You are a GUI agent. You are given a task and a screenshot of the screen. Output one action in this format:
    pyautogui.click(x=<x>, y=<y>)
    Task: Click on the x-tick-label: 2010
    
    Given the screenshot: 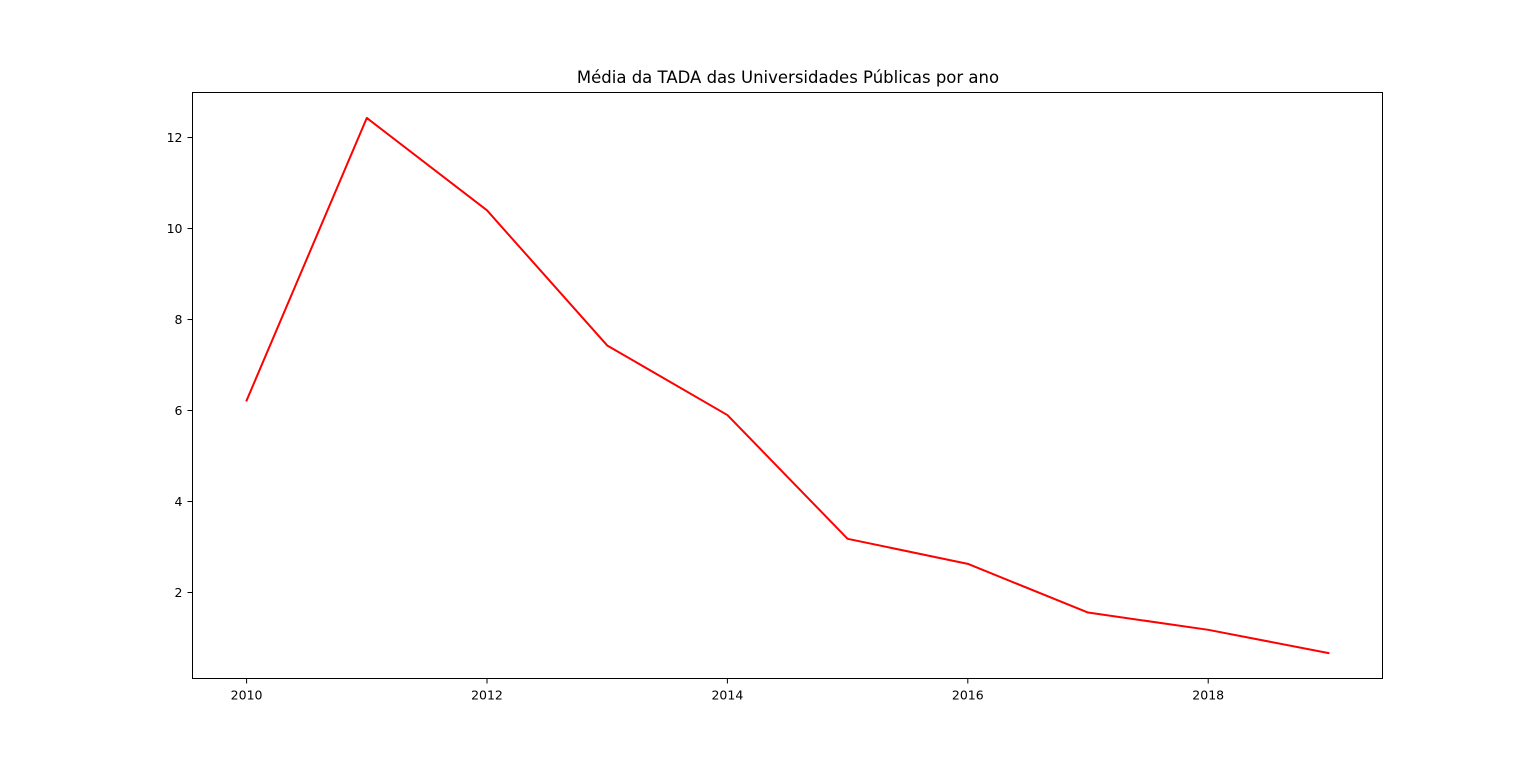 What is the action you would take?
    pyautogui.click(x=247, y=695)
    